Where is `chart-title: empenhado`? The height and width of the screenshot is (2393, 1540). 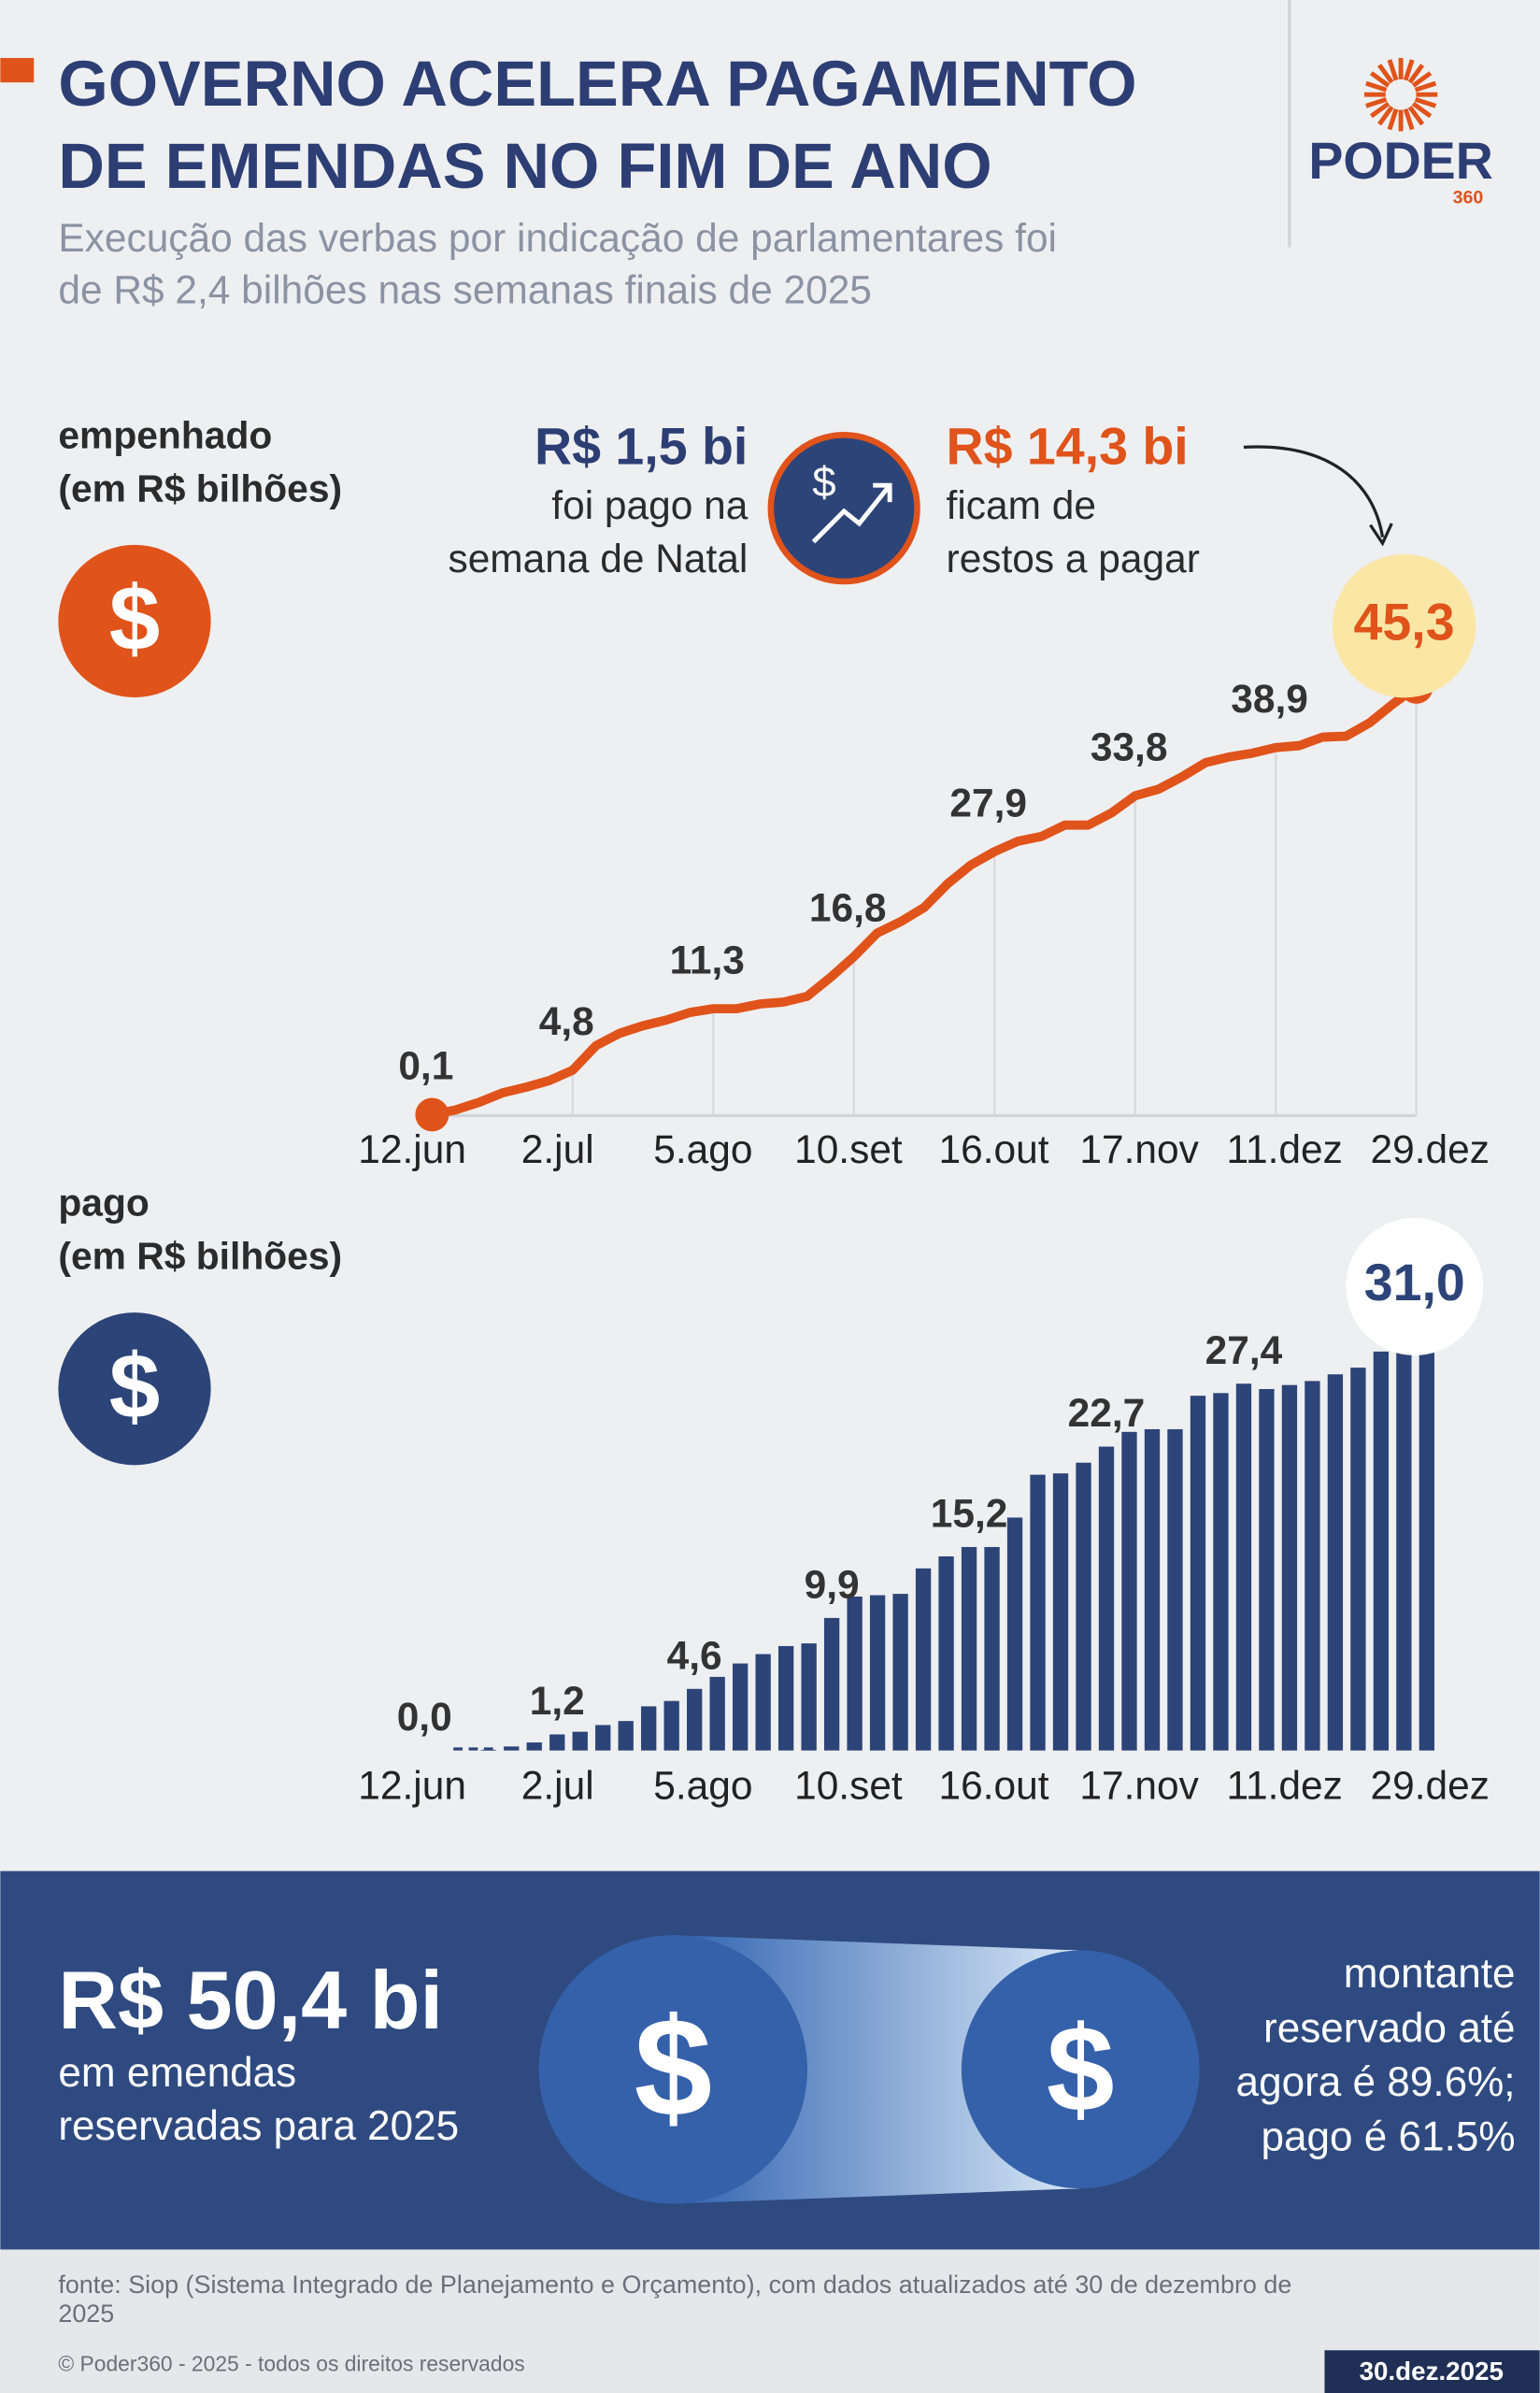 chart-title: empenhado is located at coordinates (165, 435).